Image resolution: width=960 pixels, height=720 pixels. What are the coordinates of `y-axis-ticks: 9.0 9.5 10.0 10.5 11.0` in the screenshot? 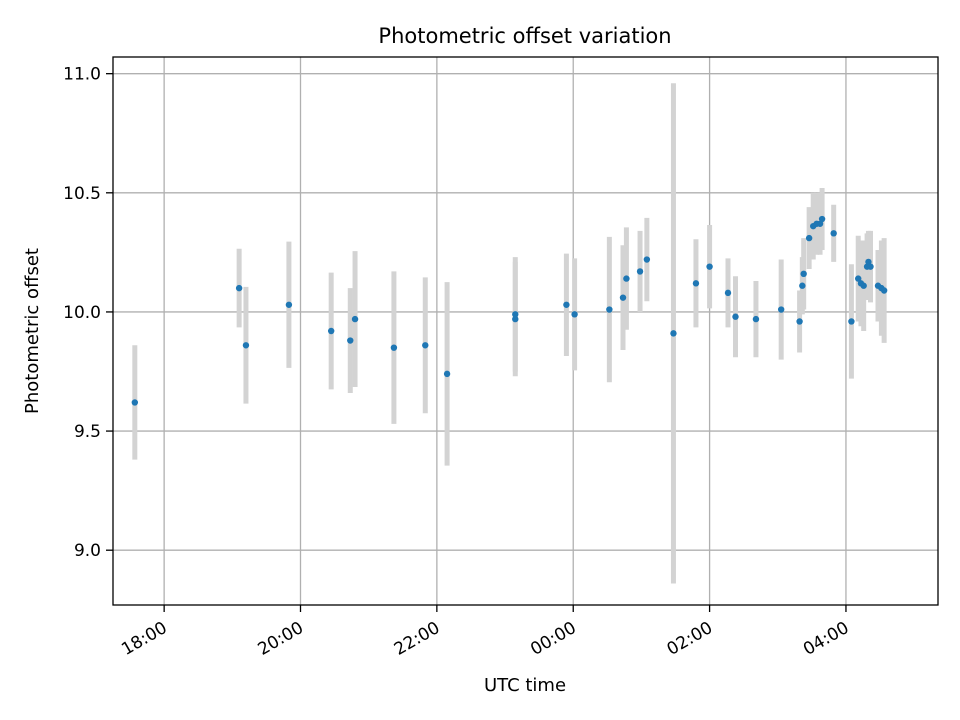 It's located at (88, 313).